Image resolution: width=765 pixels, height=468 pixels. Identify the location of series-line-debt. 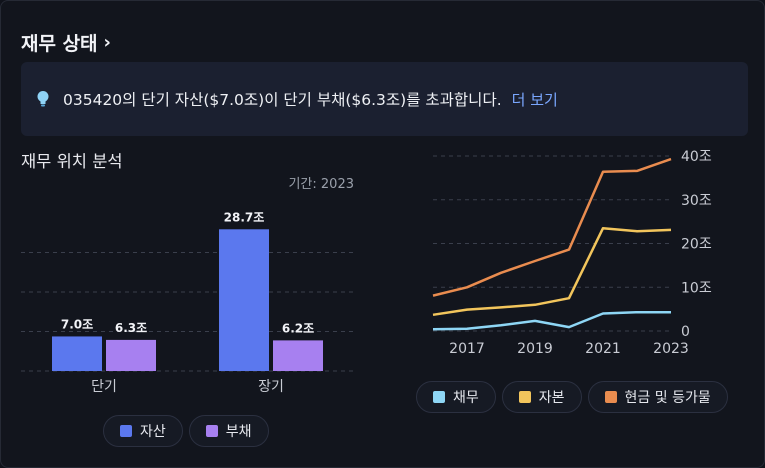
(551, 320).